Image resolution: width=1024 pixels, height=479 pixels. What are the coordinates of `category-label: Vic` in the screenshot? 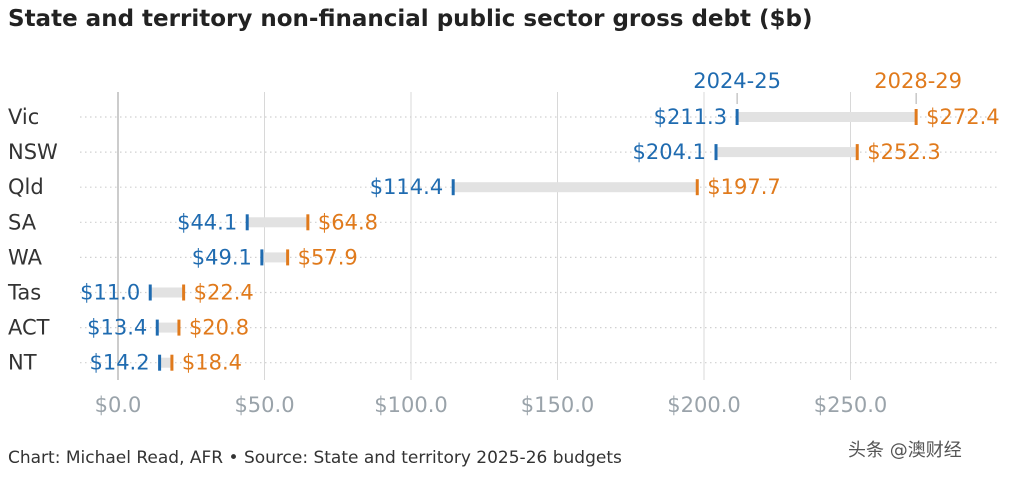 It's located at (23, 117).